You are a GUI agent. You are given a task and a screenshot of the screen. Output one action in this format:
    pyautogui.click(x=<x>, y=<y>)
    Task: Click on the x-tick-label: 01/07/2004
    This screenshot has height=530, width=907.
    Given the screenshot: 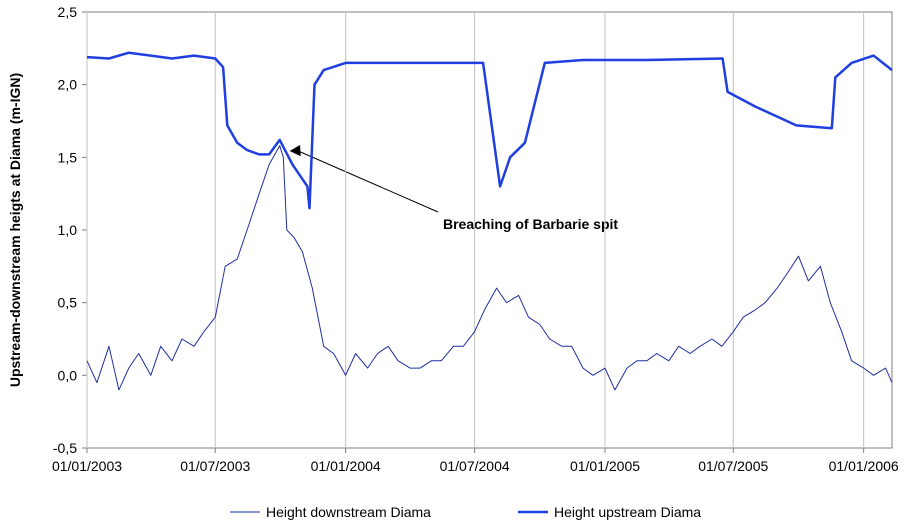 What is the action you would take?
    pyautogui.click(x=475, y=466)
    